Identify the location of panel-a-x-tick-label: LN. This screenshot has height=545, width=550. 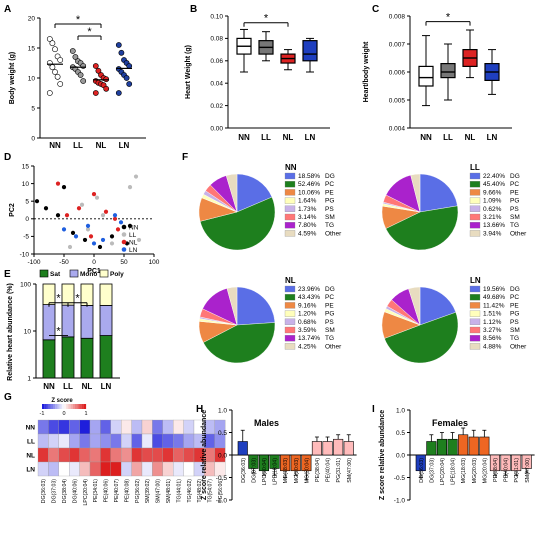
(124, 145).